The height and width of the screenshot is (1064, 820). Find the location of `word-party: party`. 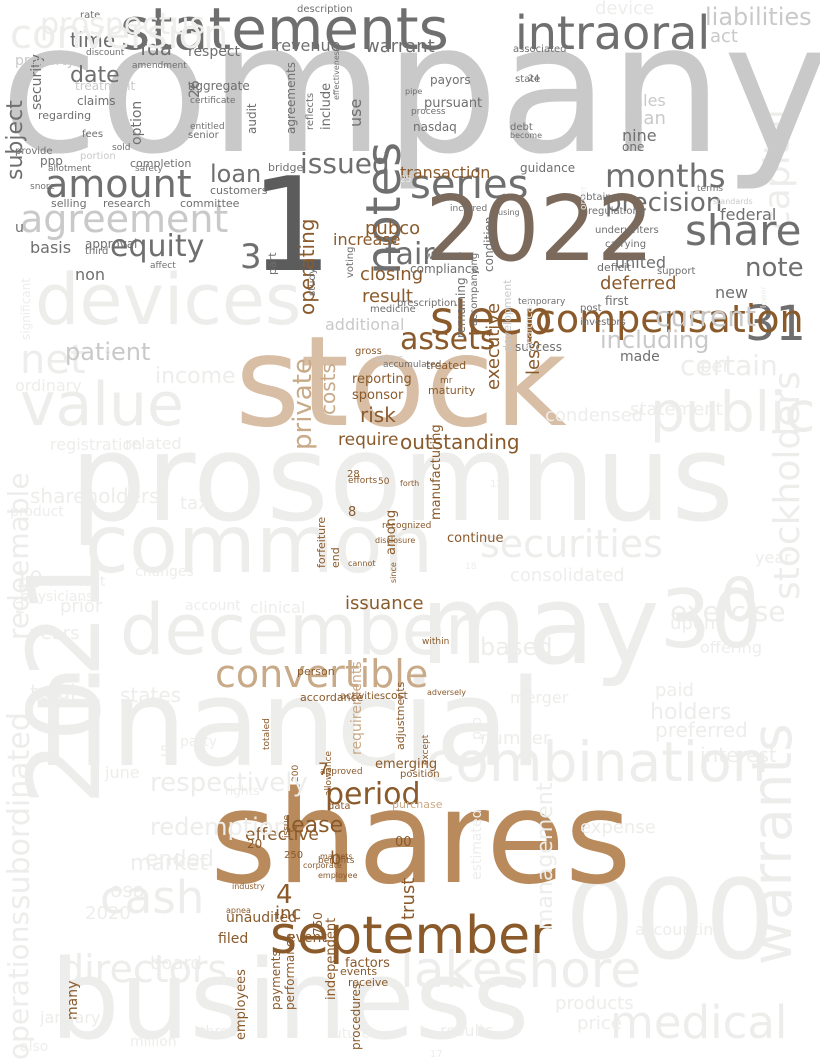

word-party: party is located at coordinates (198, 742).